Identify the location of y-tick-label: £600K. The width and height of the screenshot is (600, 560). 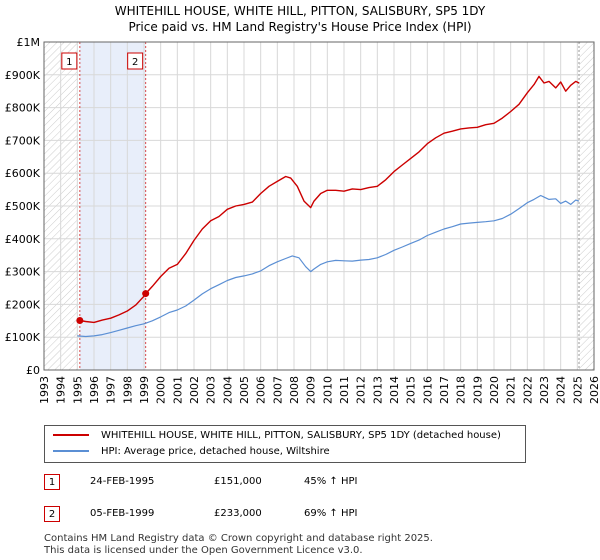
(23, 173).